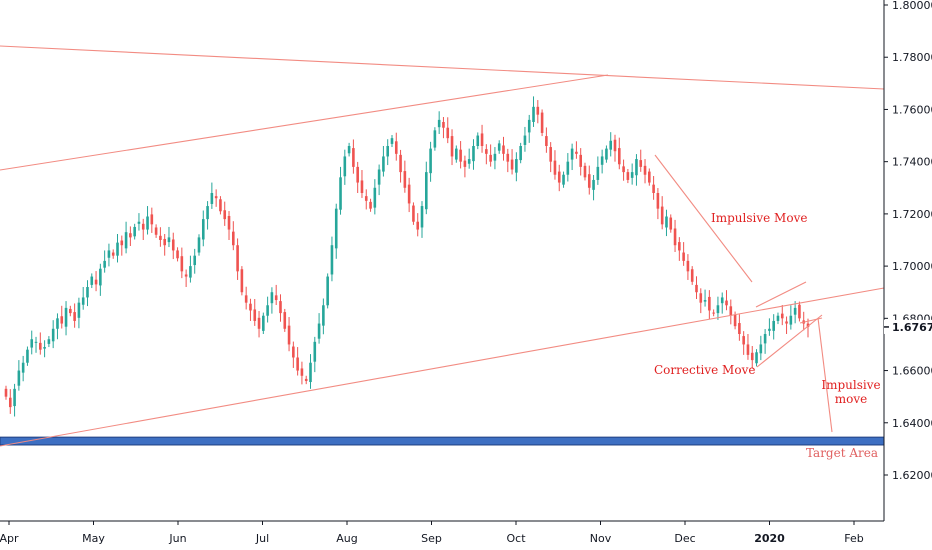 Image resolution: width=932 pixels, height=550 pixels. Describe the element at coordinates (601, 533) in the screenshot. I see `x-tick: Nov` at that location.